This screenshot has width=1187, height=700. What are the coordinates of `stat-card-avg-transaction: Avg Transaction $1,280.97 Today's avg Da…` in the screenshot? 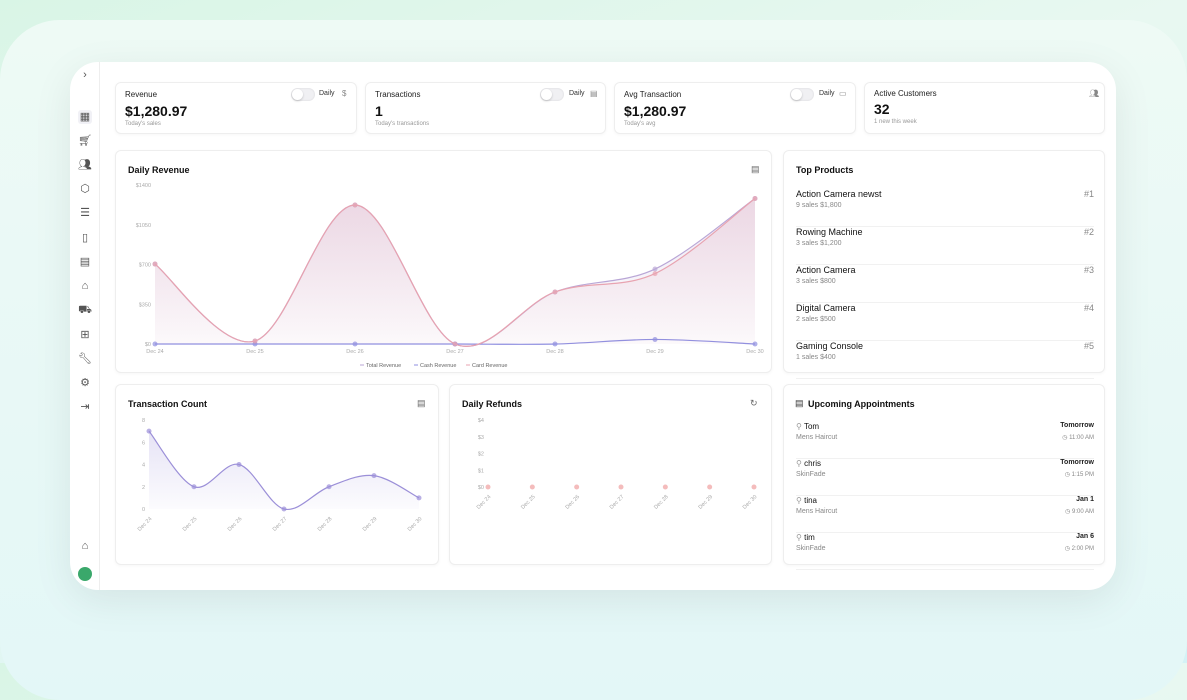 It's located at (735, 108).